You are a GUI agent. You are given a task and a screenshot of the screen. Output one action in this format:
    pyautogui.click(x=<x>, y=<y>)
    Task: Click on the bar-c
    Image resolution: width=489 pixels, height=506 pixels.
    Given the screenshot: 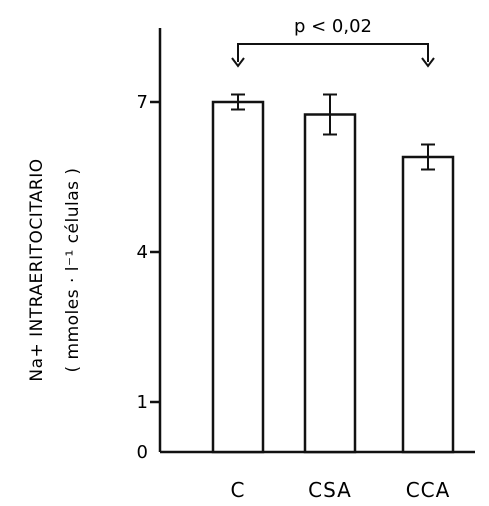 What is the action you would take?
    pyautogui.click(x=238, y=277)
    